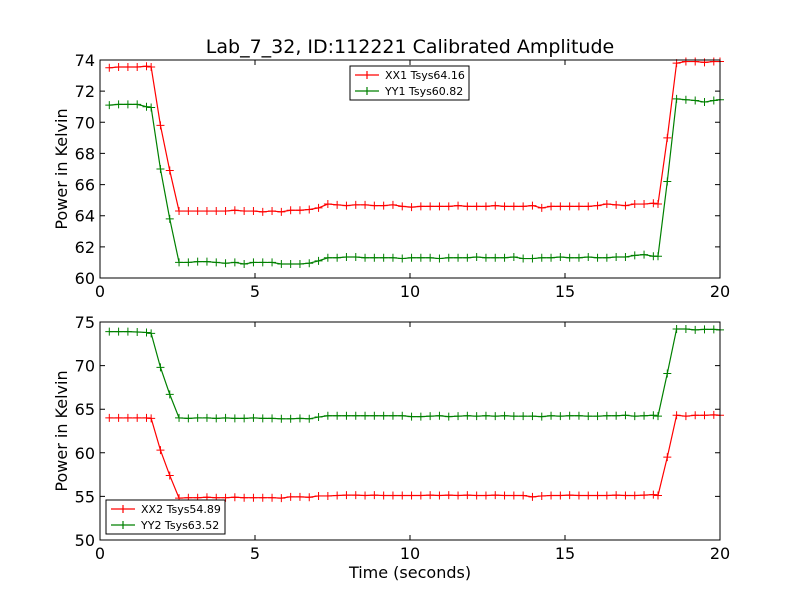 Image resolution: width=800 pixels, height=600 pixels. What do you see at coordinates (85, 153) in the screenshot?
I see `y-tick-label: 68` at bounding box center [85, 153].